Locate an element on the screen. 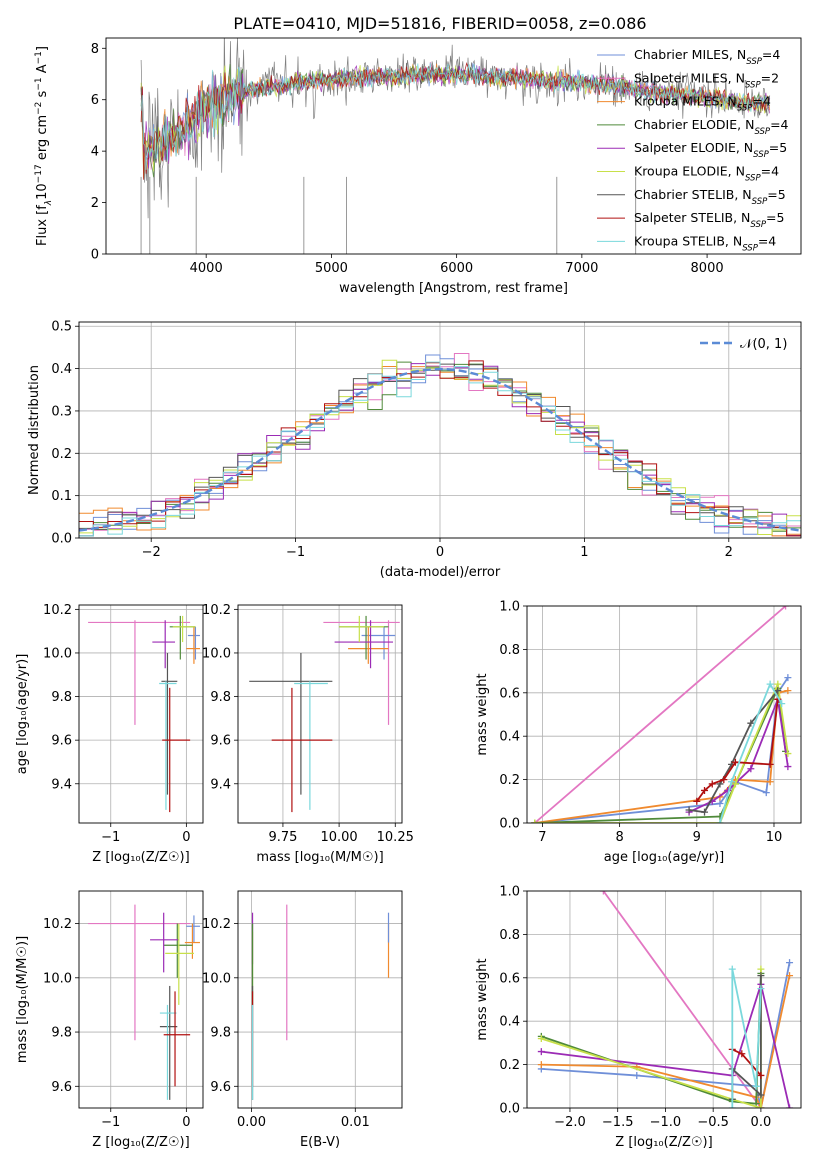  legend-text: Chabrier STELIB, N is located at coordinates (693, 194).